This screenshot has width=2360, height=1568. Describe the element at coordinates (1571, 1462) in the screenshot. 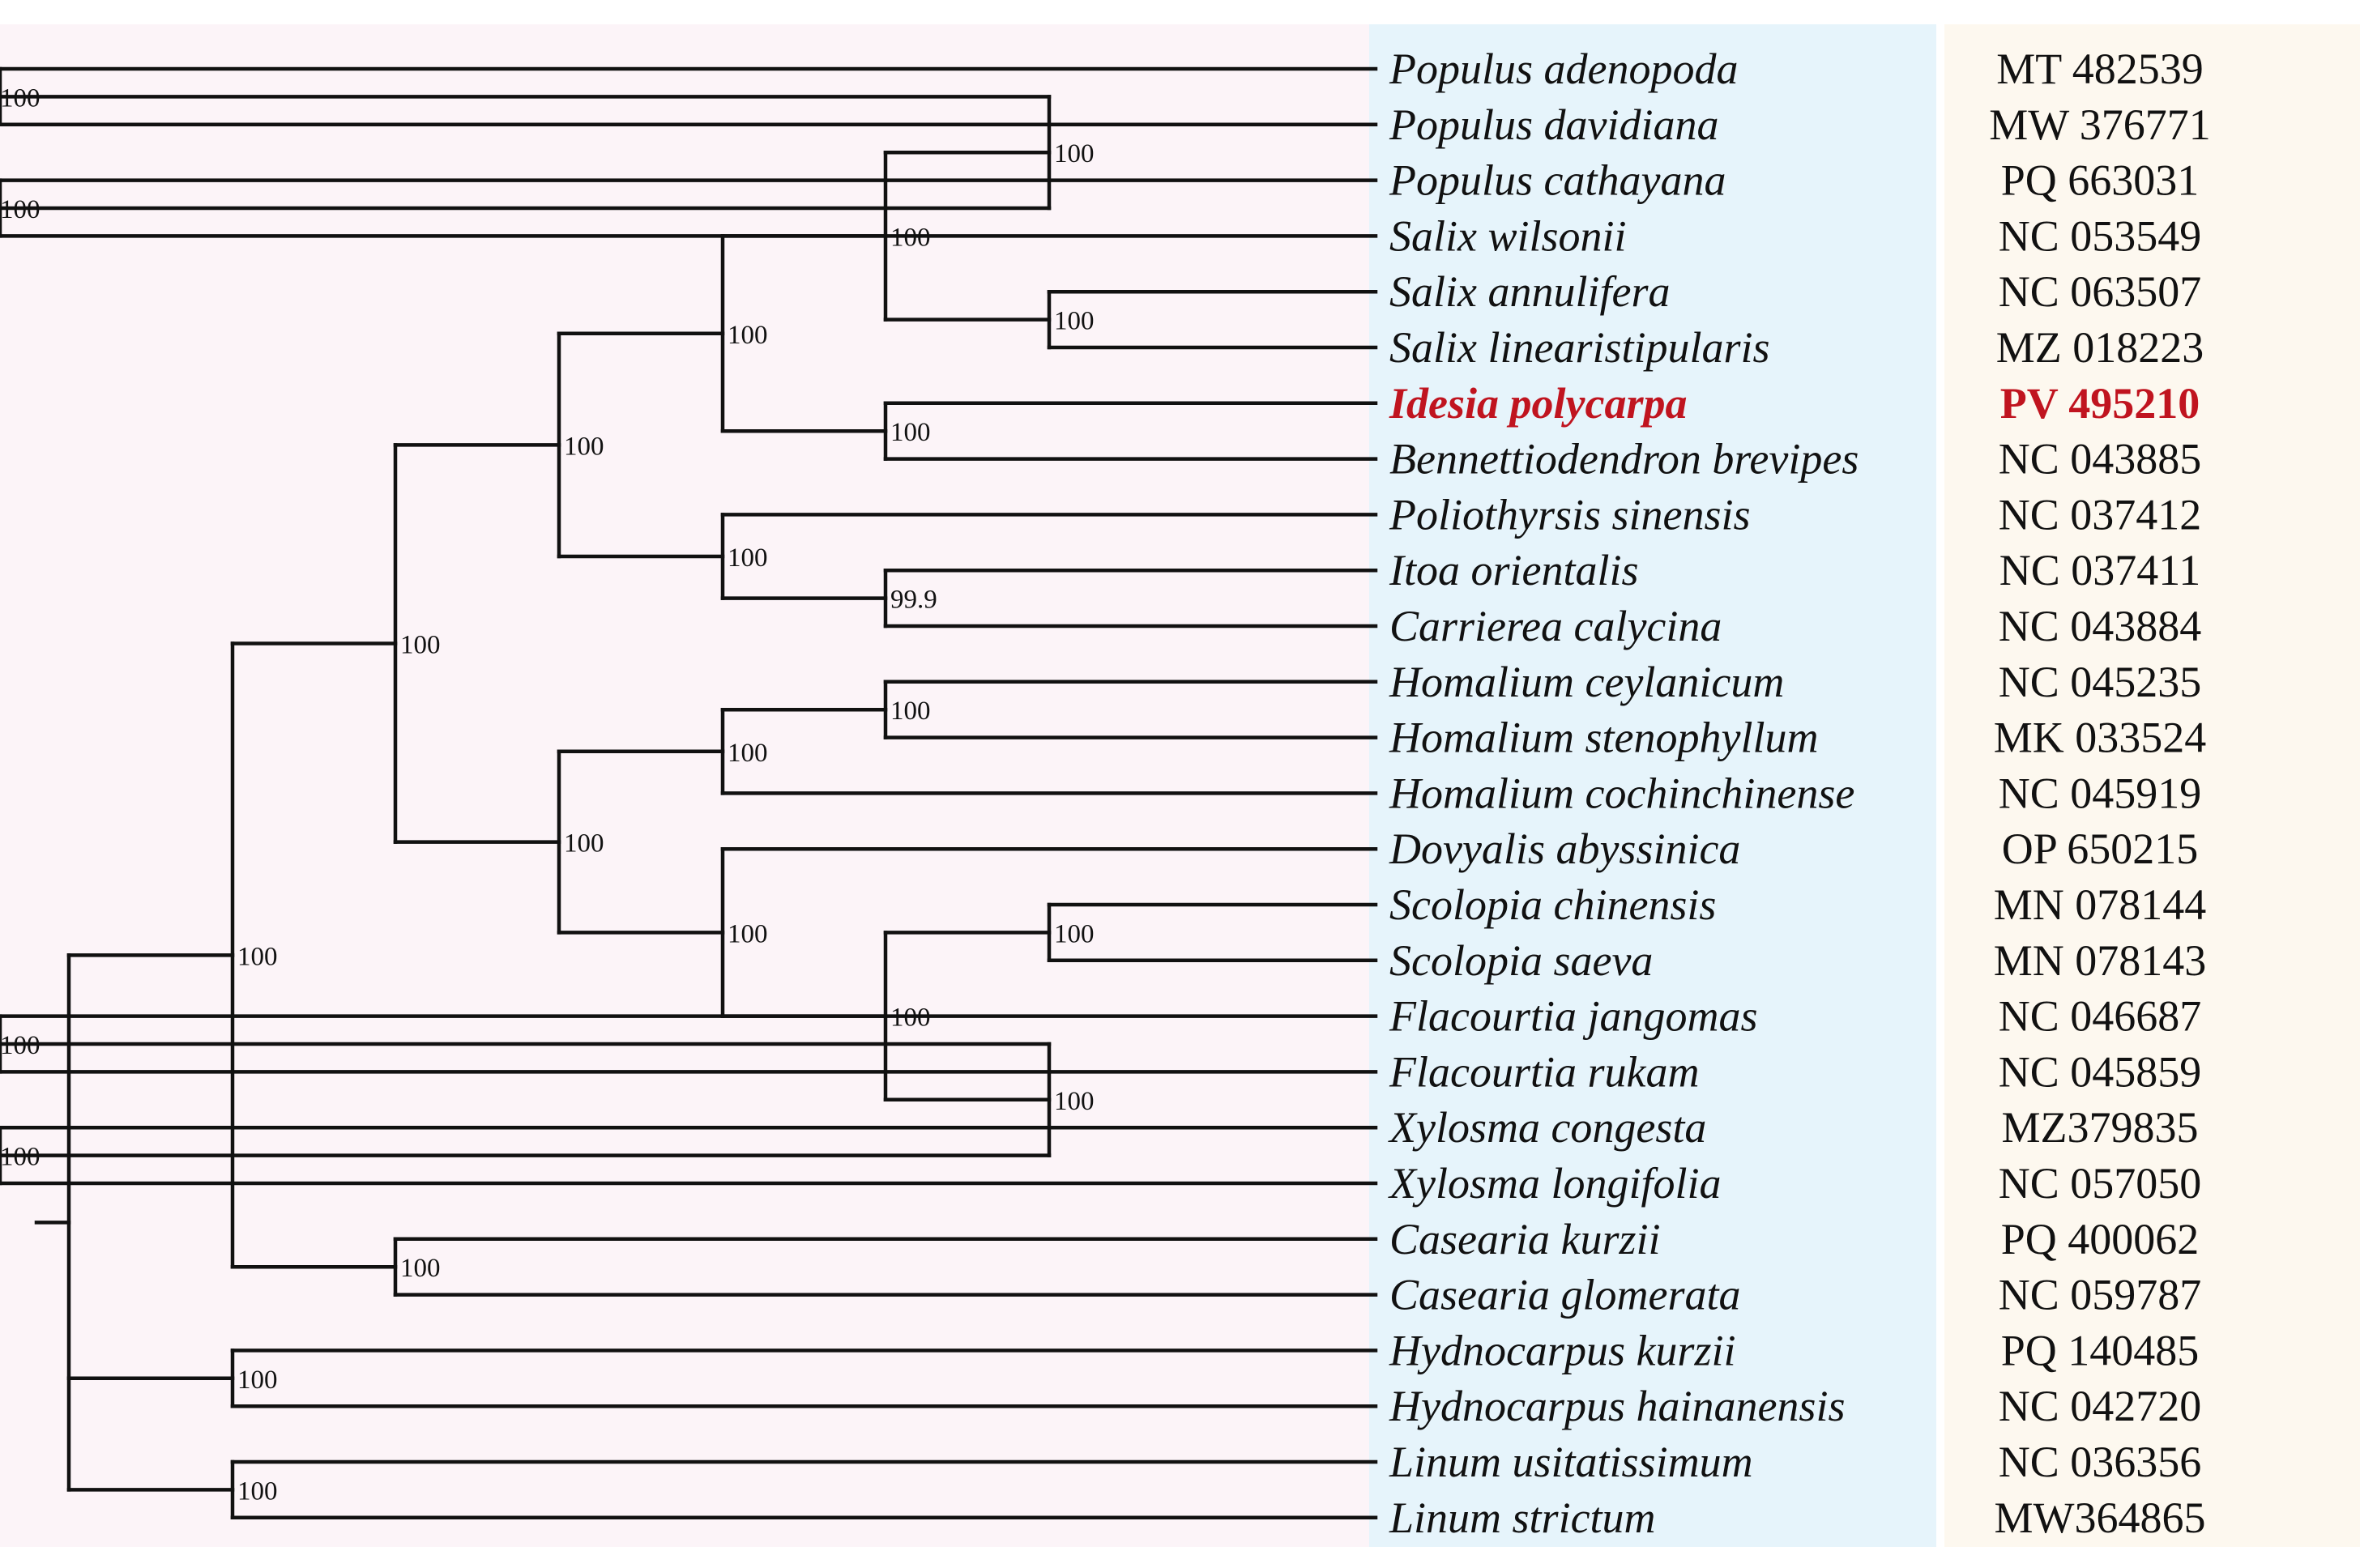

I see `taxon-label: Linum usitatissimum` at that location.